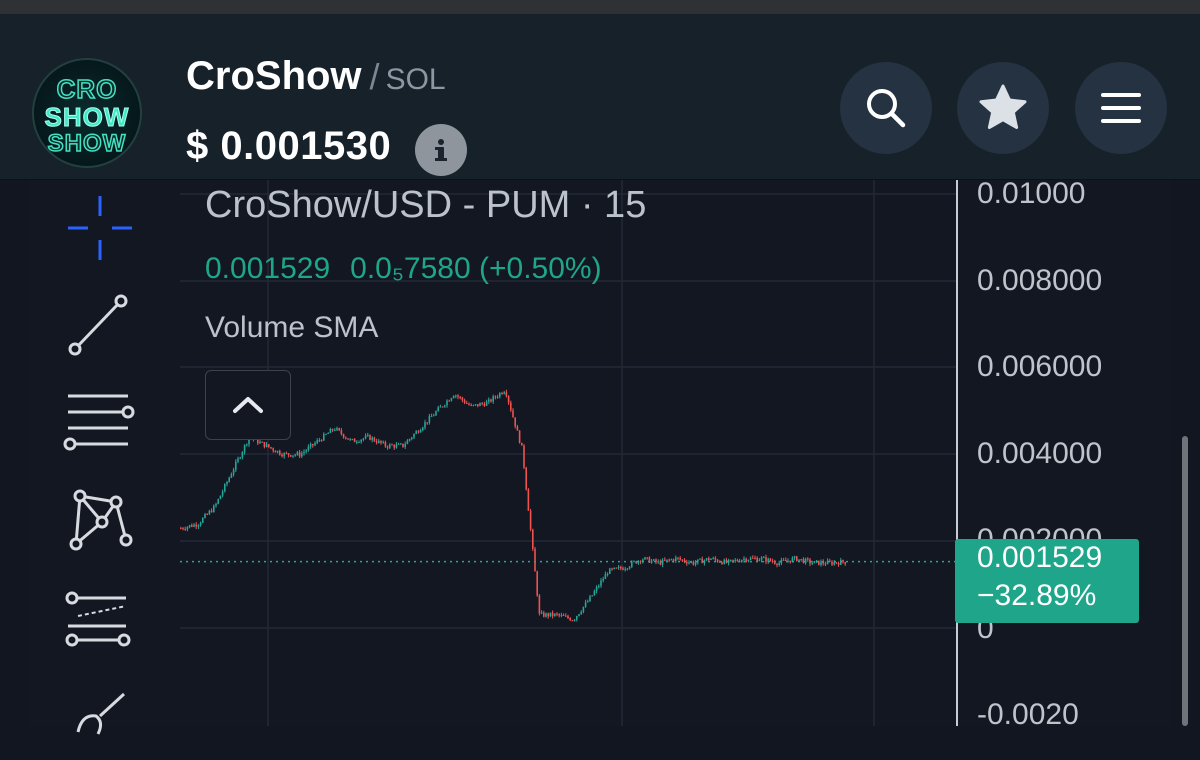  What do you see at coordinates (600, 7) in the screenshot?
I see `status-strip` at bounding box center [600, 7].